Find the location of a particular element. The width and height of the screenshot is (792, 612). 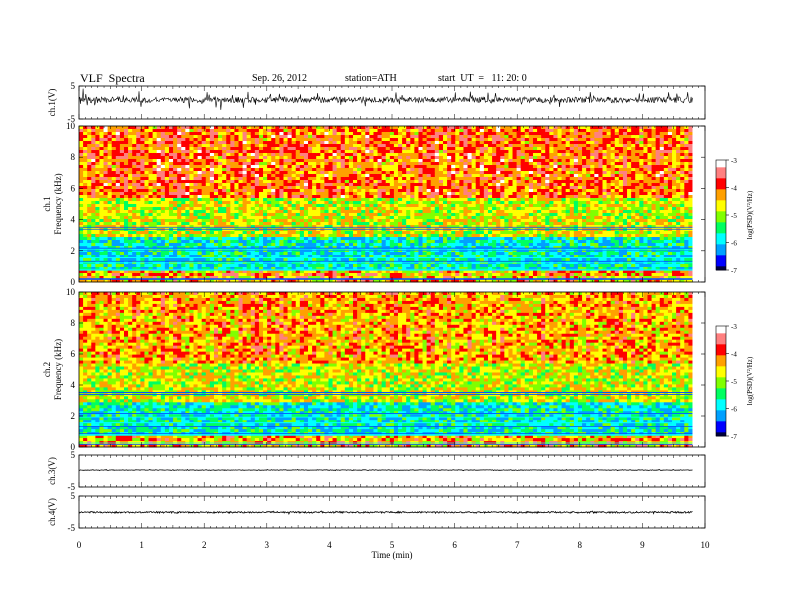

x-tick-label: 10 is located at coordinates (706, 545).